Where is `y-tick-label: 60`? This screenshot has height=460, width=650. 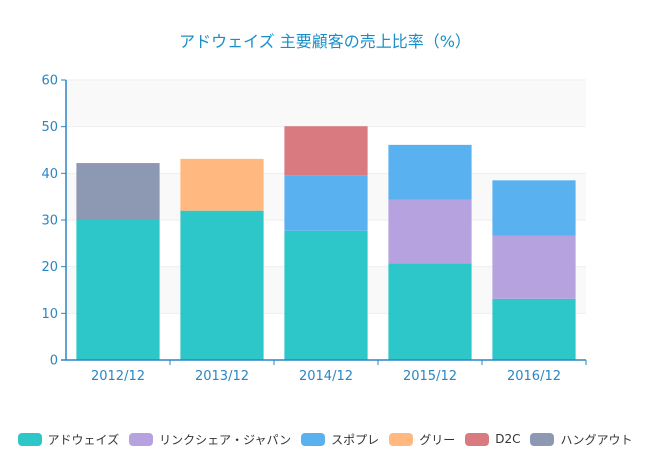
y-tick-label: 60 is located at coordinates (49, 81).